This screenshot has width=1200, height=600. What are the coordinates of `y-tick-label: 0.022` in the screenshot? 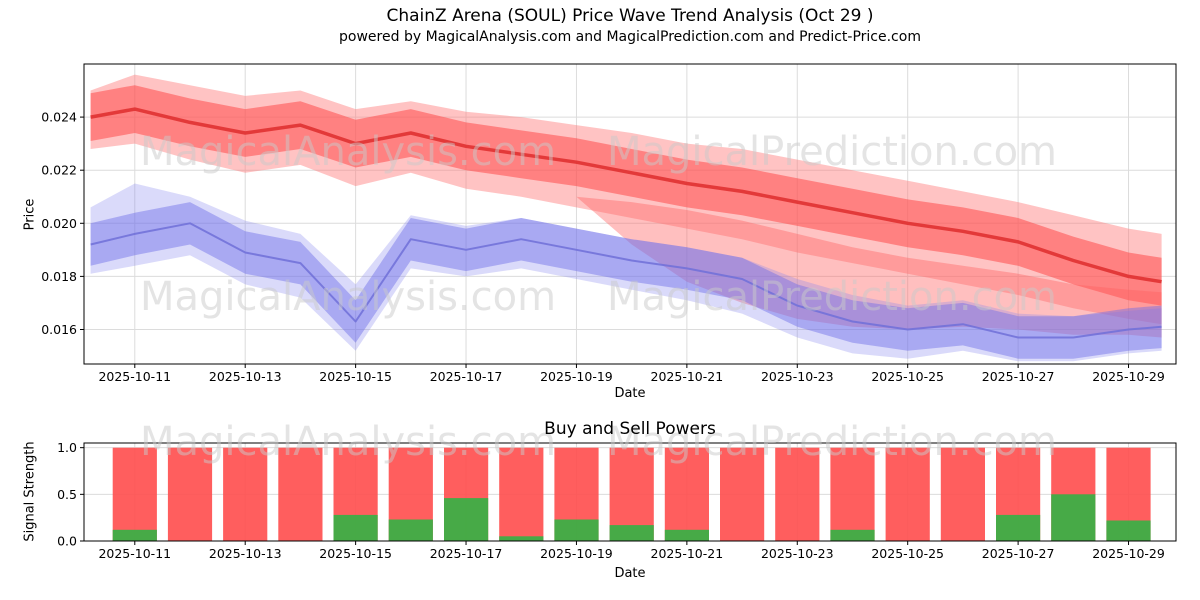 It's located at (59, 170).